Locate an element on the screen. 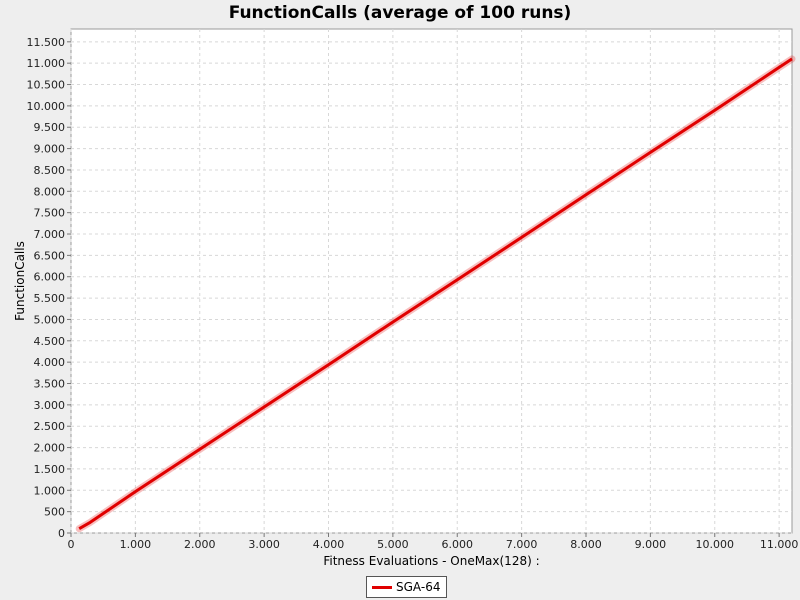 This screenshot has width=800, height=600. y-tick-label: 5.500 is located at coordinates (50, 298).